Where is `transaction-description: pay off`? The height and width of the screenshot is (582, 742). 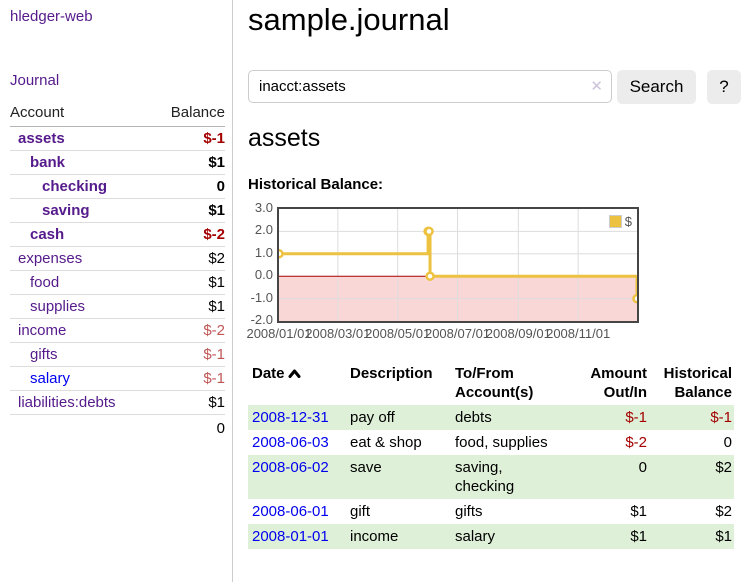
transaction-description: pay off is located at coordinates (372, 417).